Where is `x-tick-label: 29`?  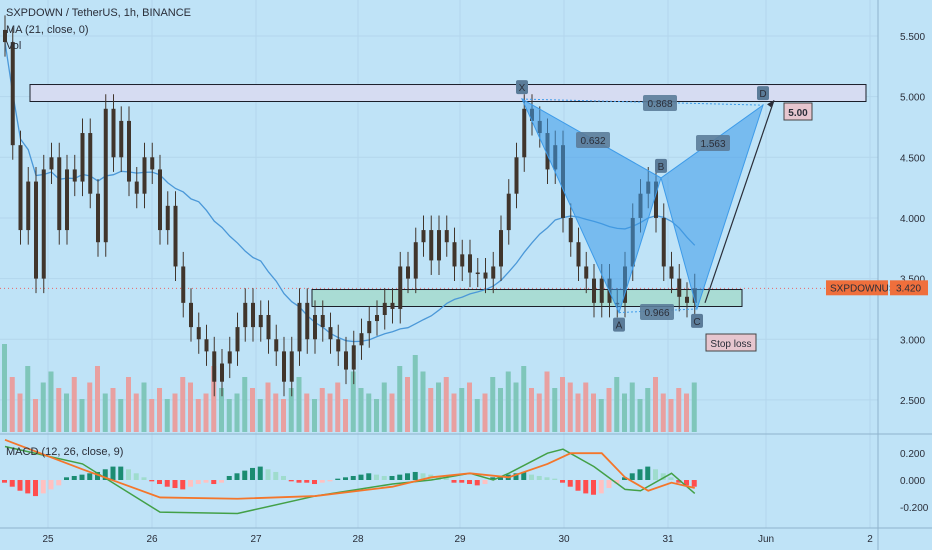
x-tick-label: 29 is located at coordinates (460, 539).